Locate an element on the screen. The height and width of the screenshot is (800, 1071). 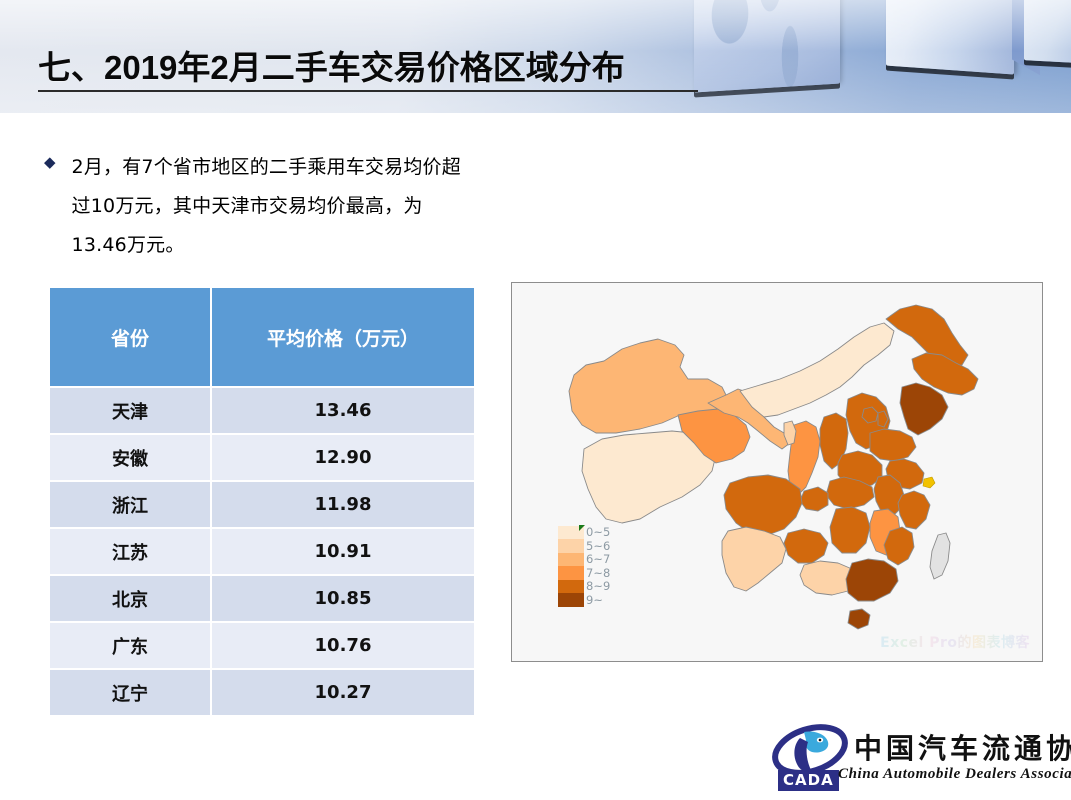
region-shanghai is located at coordinates (929, 482).